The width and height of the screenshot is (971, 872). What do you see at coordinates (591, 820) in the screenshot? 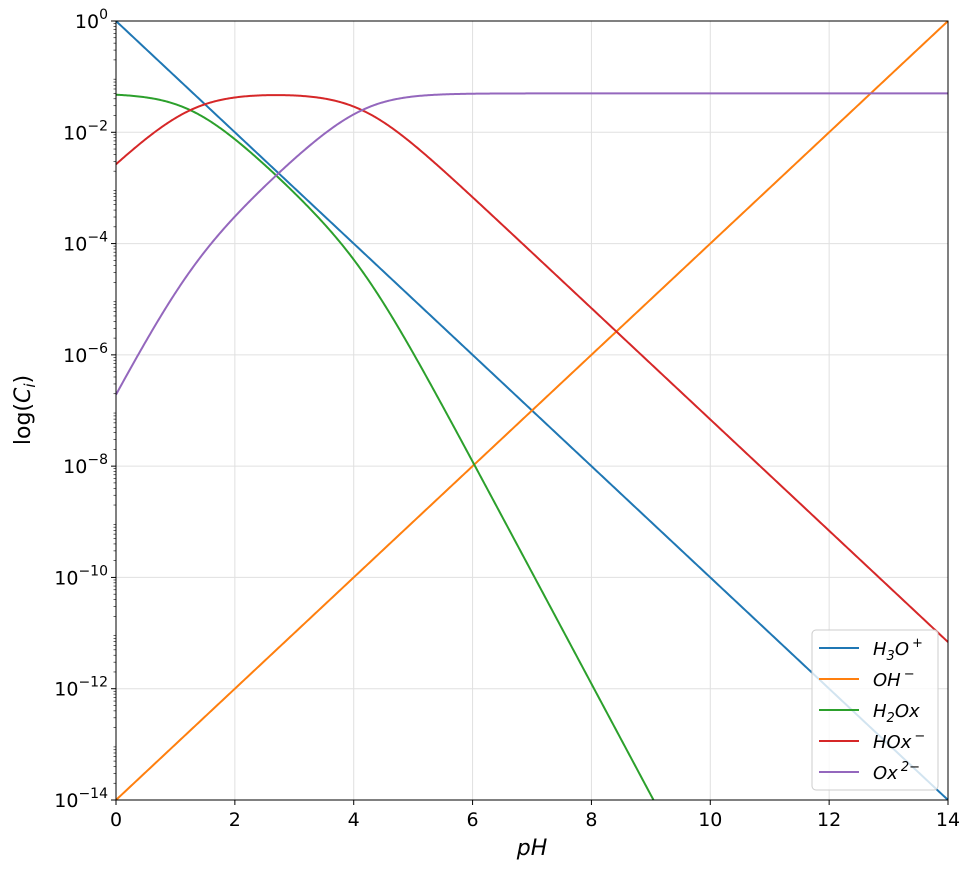
I see `x-tick-label: 8` at bounding box center [591, 820].